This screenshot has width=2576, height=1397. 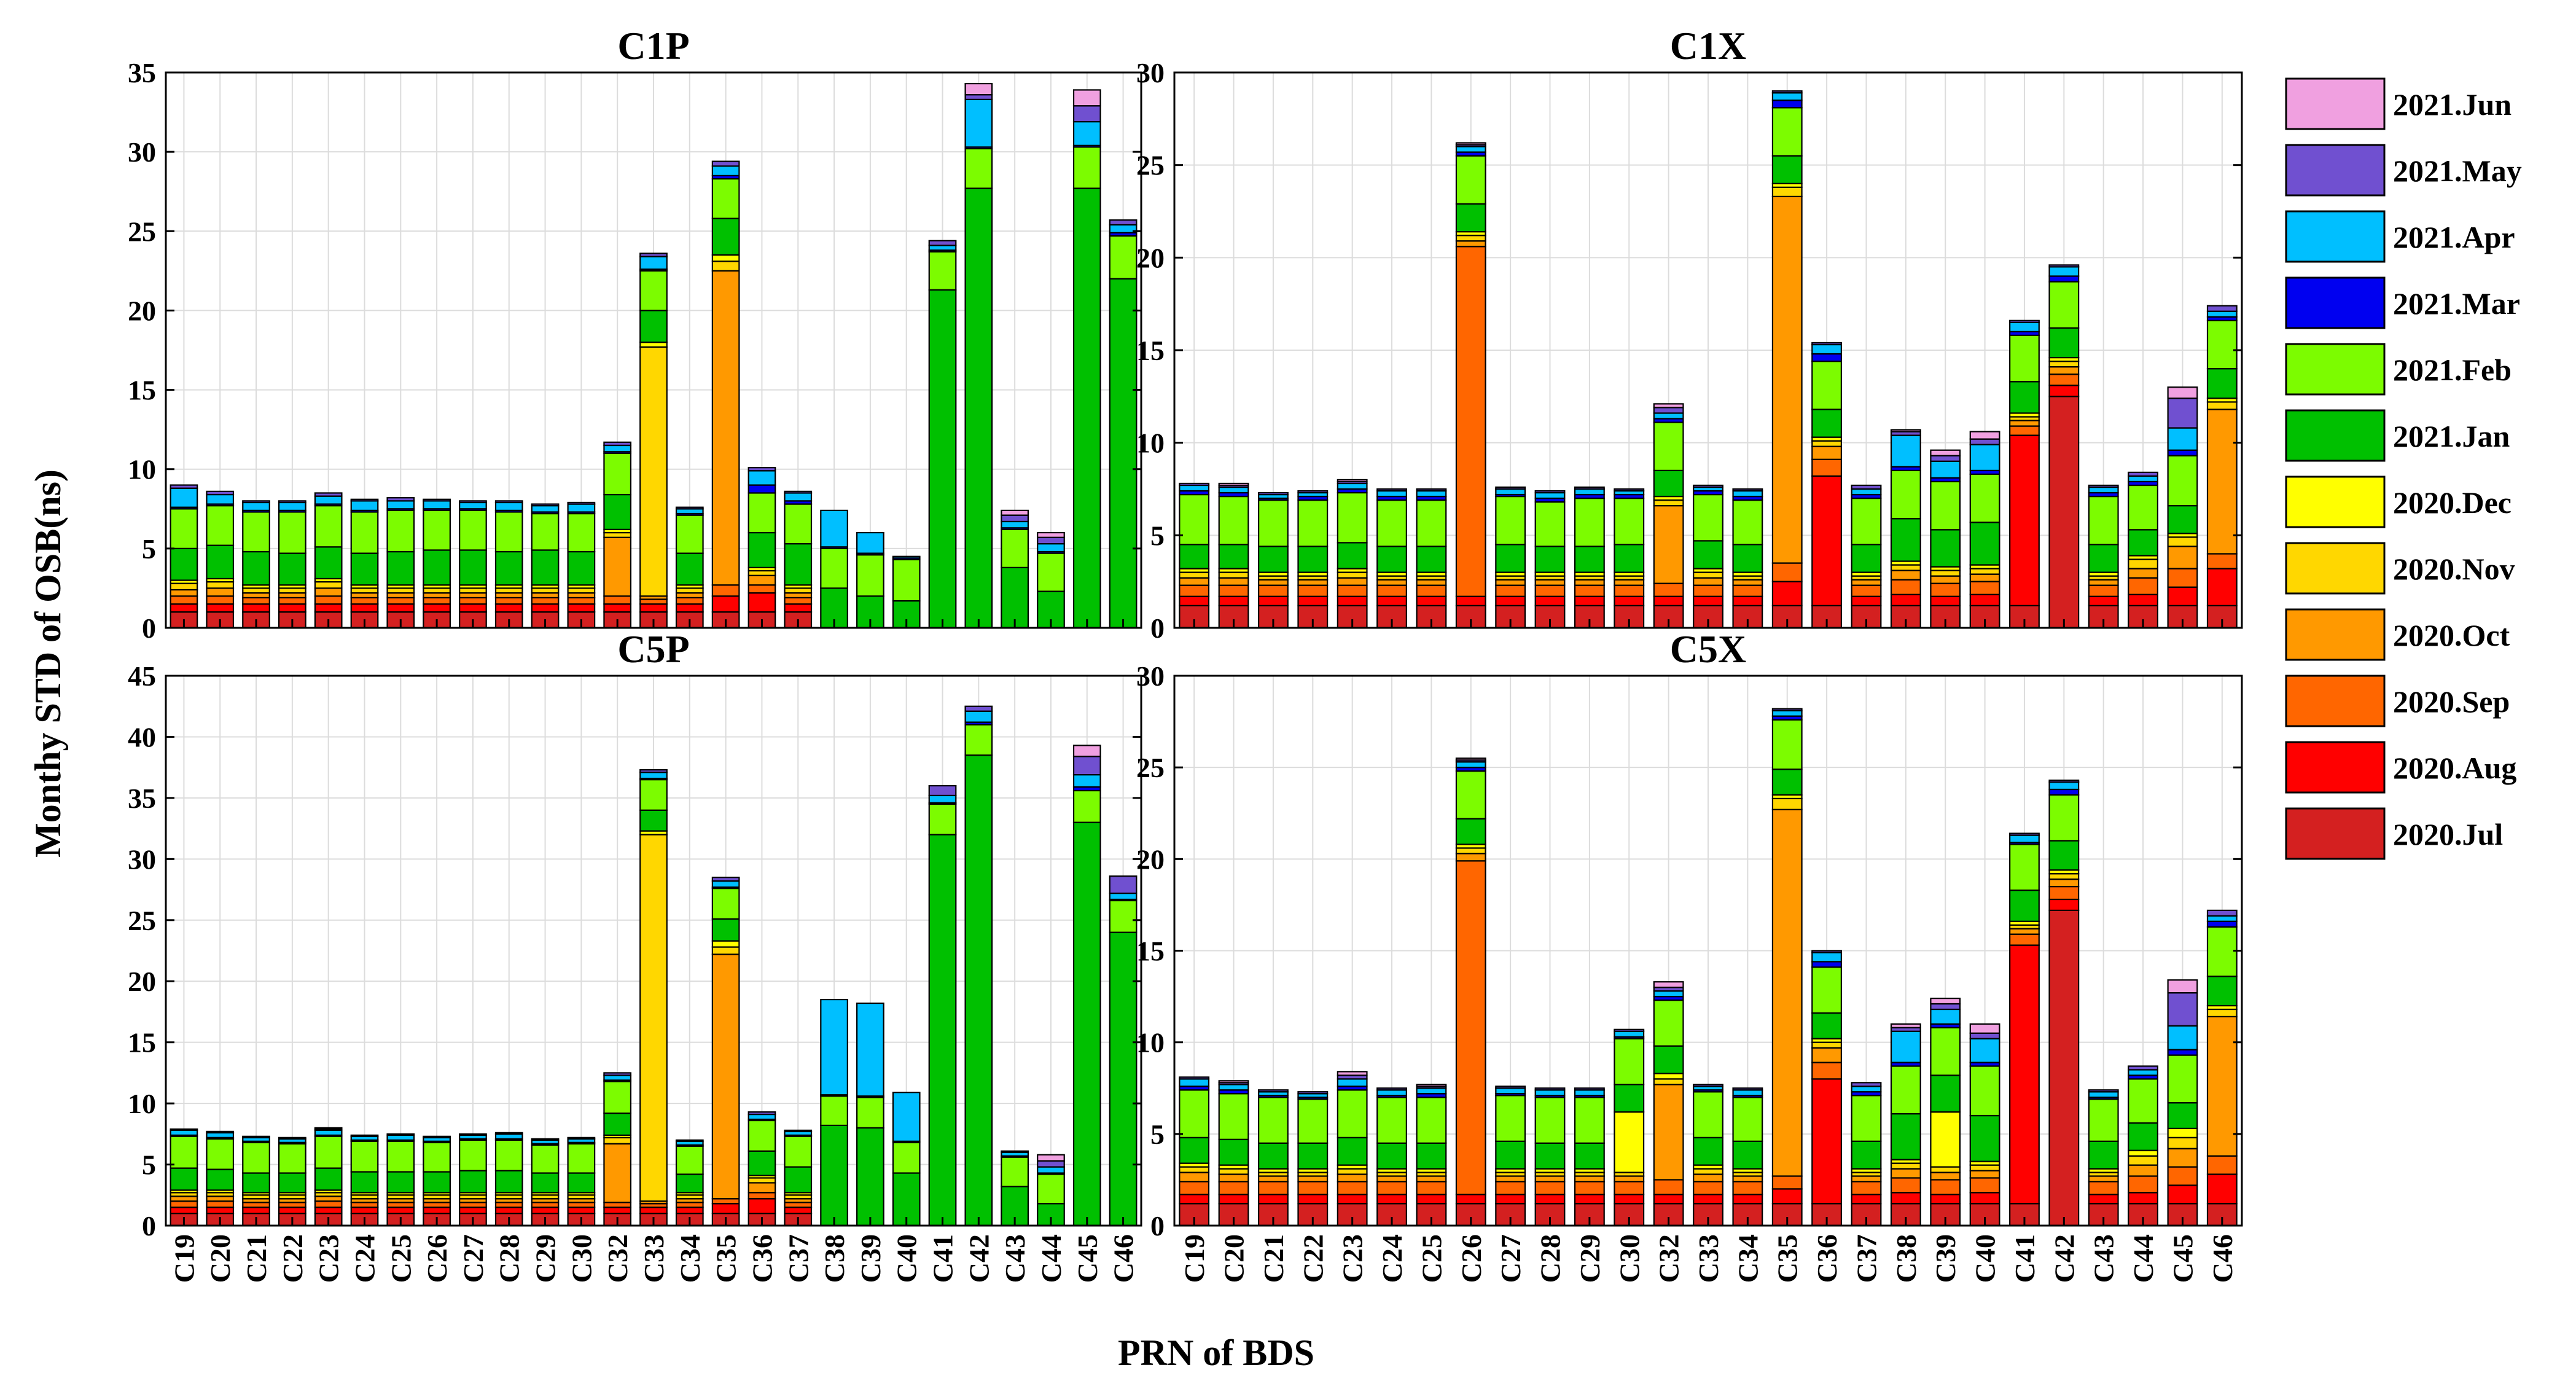 What do you see at coordinates (2451, 635) in the screenshot?
I see `legend-label: 2020.Oct` at bounding box center [2451, 635].